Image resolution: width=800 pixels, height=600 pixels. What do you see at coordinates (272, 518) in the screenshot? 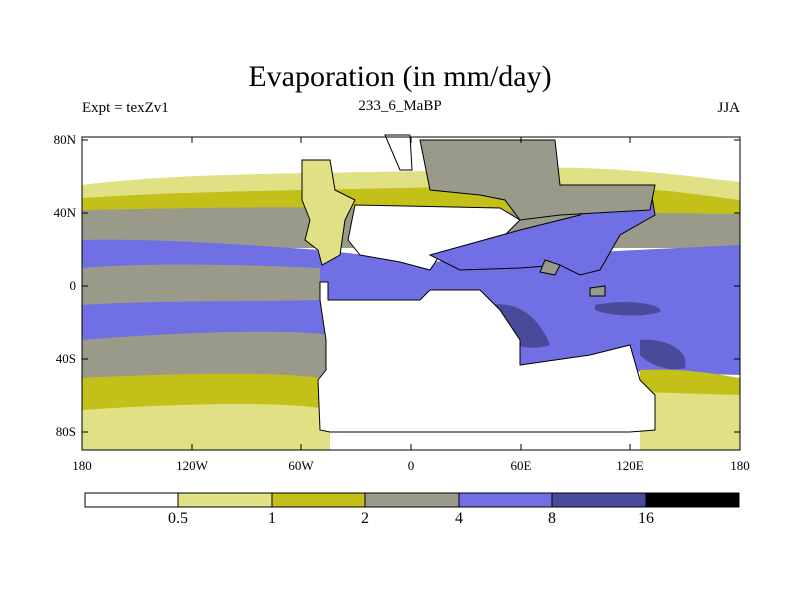
I see `colorbar-label-1: 1` at bounding box center [272, 518].